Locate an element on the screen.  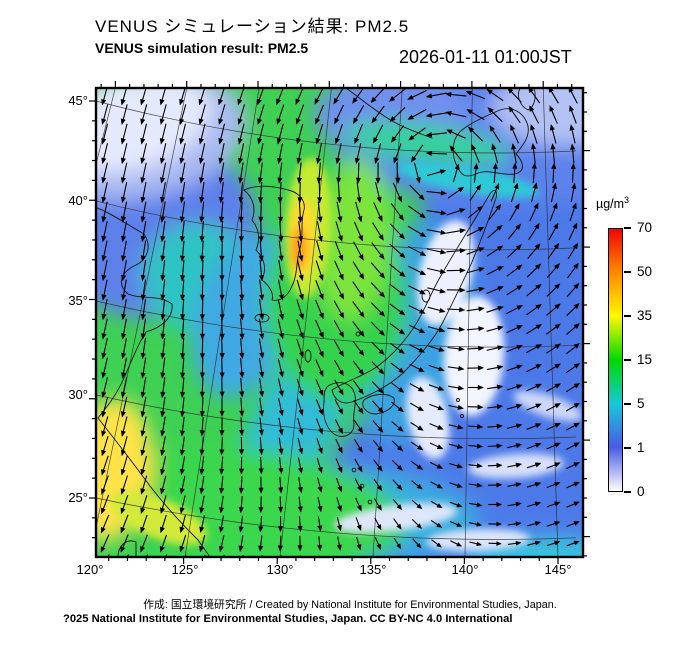
page-title-english: VENUS simulation result: PM2.5 is located at coordinates (202, 48).